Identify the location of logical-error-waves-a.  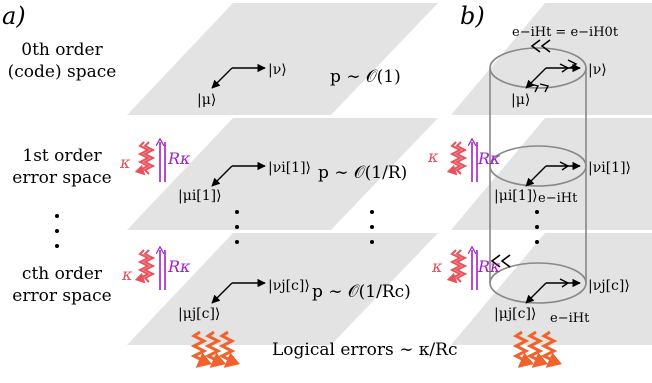
(215, 349).